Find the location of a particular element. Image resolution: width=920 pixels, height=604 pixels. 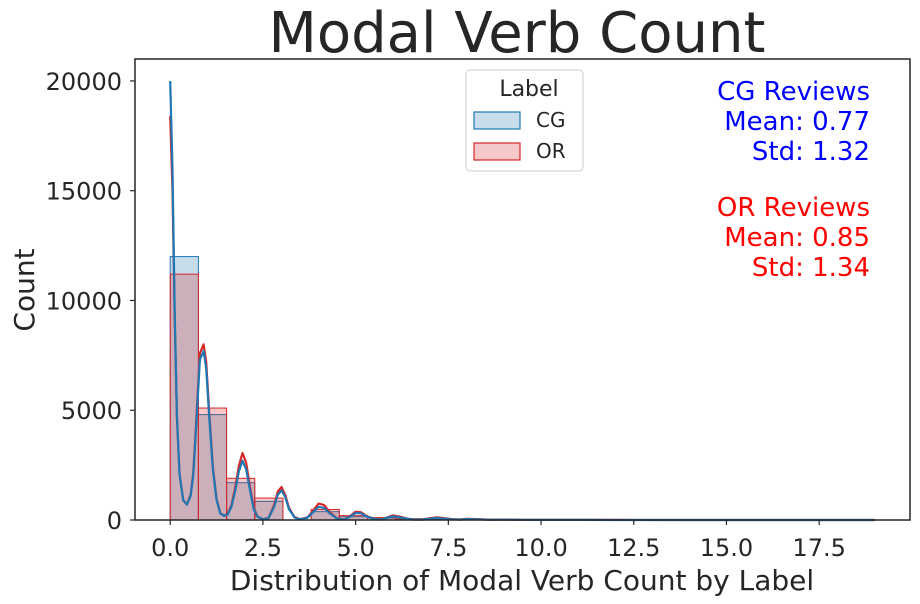

legend-swatch-cg is located at coordinates (497, 120).